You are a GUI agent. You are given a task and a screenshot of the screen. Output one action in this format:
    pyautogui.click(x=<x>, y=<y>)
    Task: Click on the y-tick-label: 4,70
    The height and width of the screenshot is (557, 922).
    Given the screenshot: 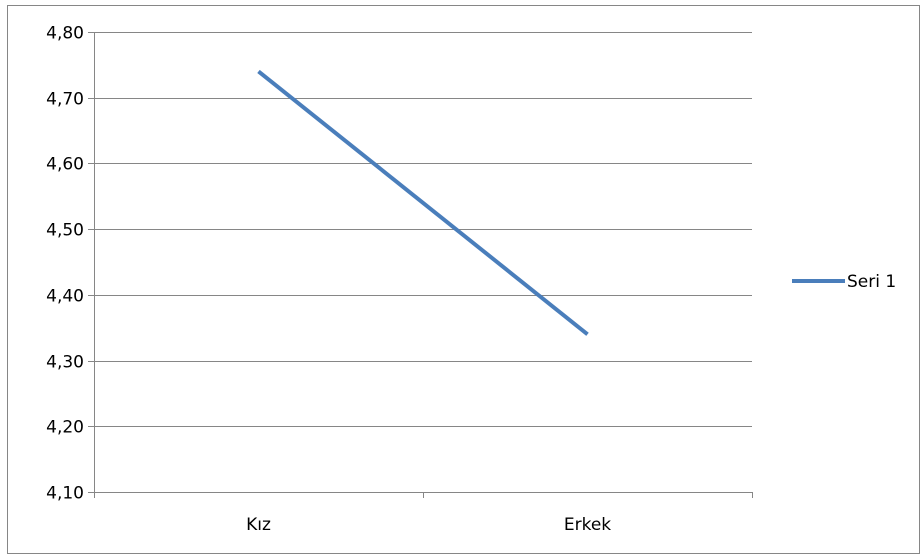 What is the action you would take?
    pyautogui.click(x=65, y=100)
    